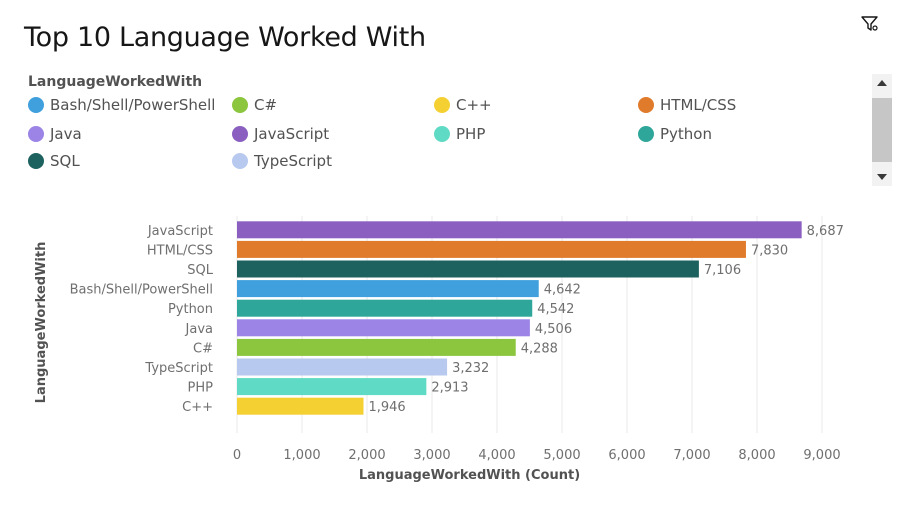  What do you see at coordinates (366, 455) in the screenshot?
I see `x-tick-label: 2,000` at bounding box center [366, 455].